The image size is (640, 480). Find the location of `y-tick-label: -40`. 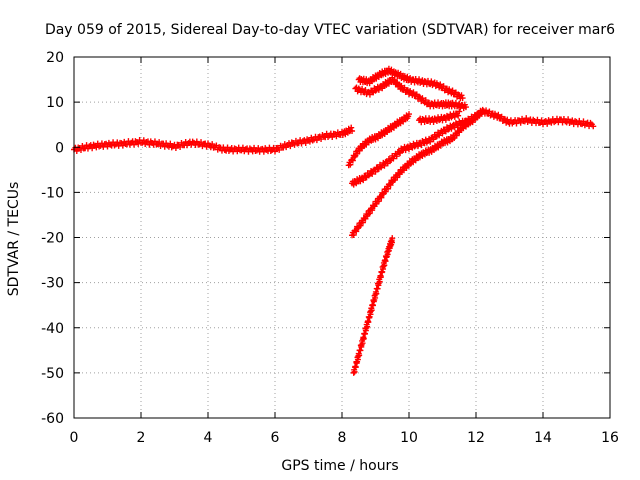

y-tick-label: -40 is located at coordinates (52, 329).